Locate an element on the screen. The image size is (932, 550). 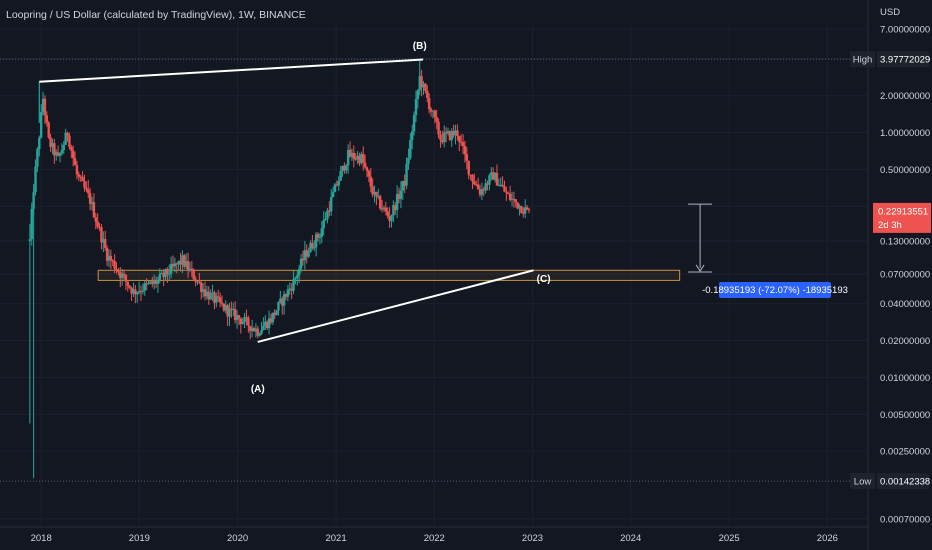
last-price-value: 0.22913551 is located at coordinates (903, 211).